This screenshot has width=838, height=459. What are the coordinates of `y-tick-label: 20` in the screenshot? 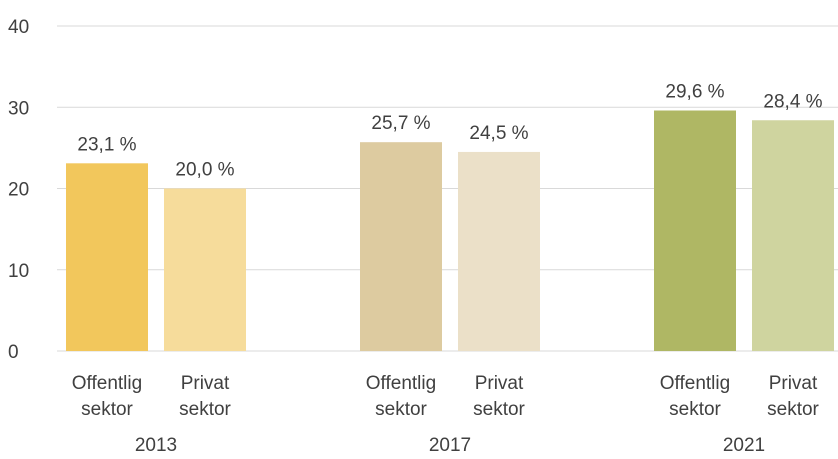 It's located at (18, 190).